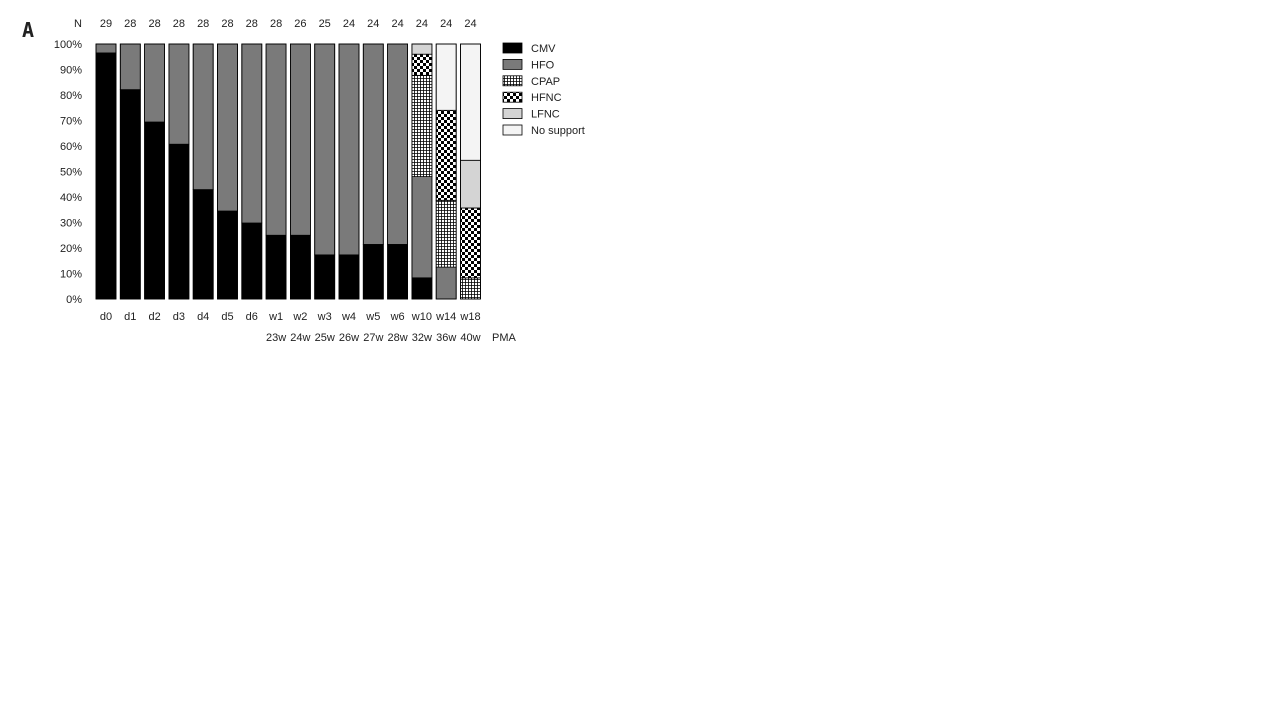 This screenshot has width=1280, height=720. What do you see at coordinates (74, 300) in the screenshot?
I see `y-tick-label: 0%` at bounding box center [74, 300].